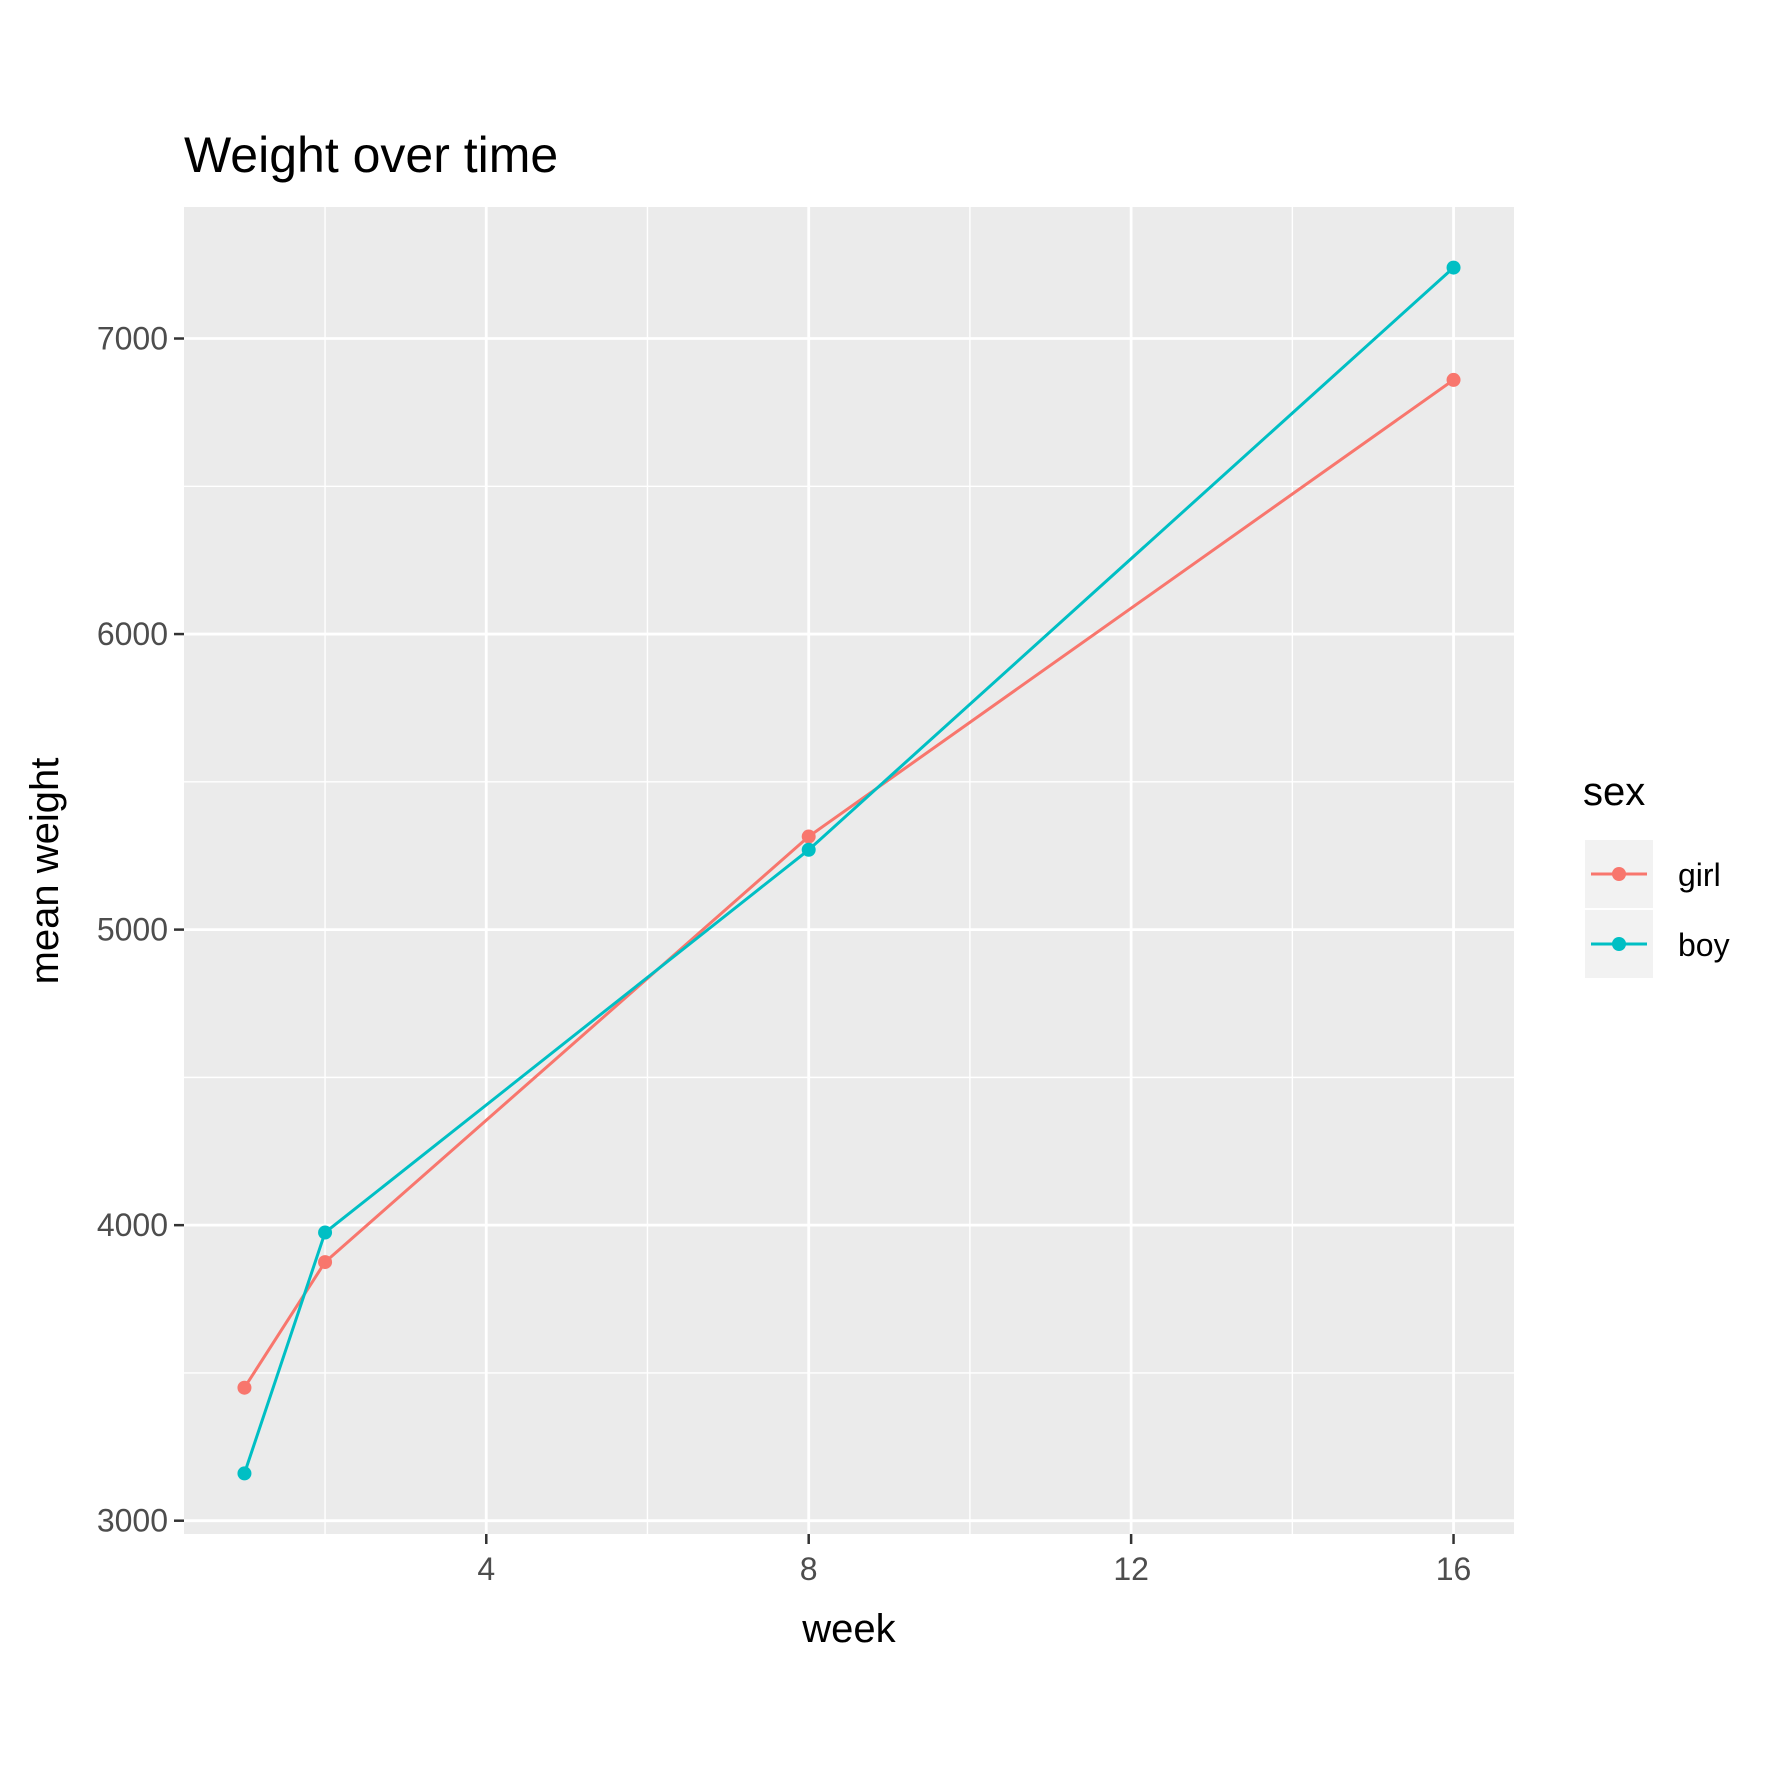  I want to click on x-axis: 4 8 12 16, so click(974, 1560).